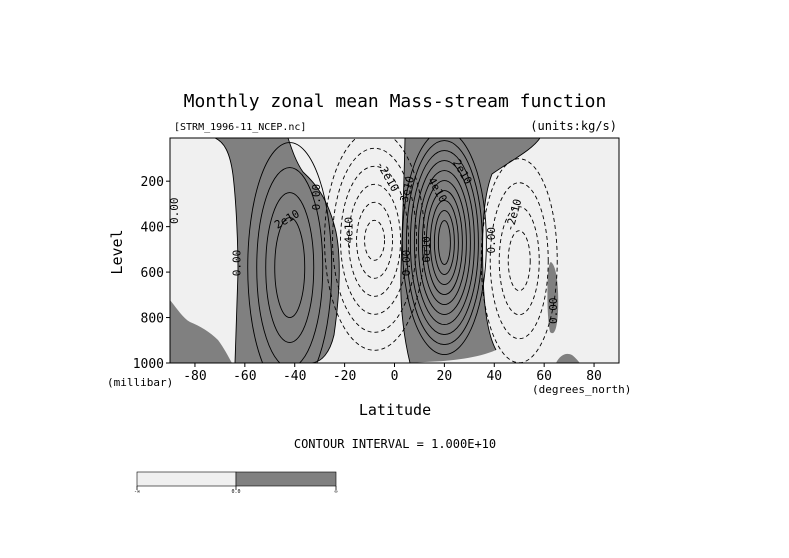 The height and width of the screenshot is (558, 789). Describe the element at coordinates (395, 444) in the screenshot. I see `contour-interval-note: CONTOUR INTERVAL = 1.000E+10` at that location.